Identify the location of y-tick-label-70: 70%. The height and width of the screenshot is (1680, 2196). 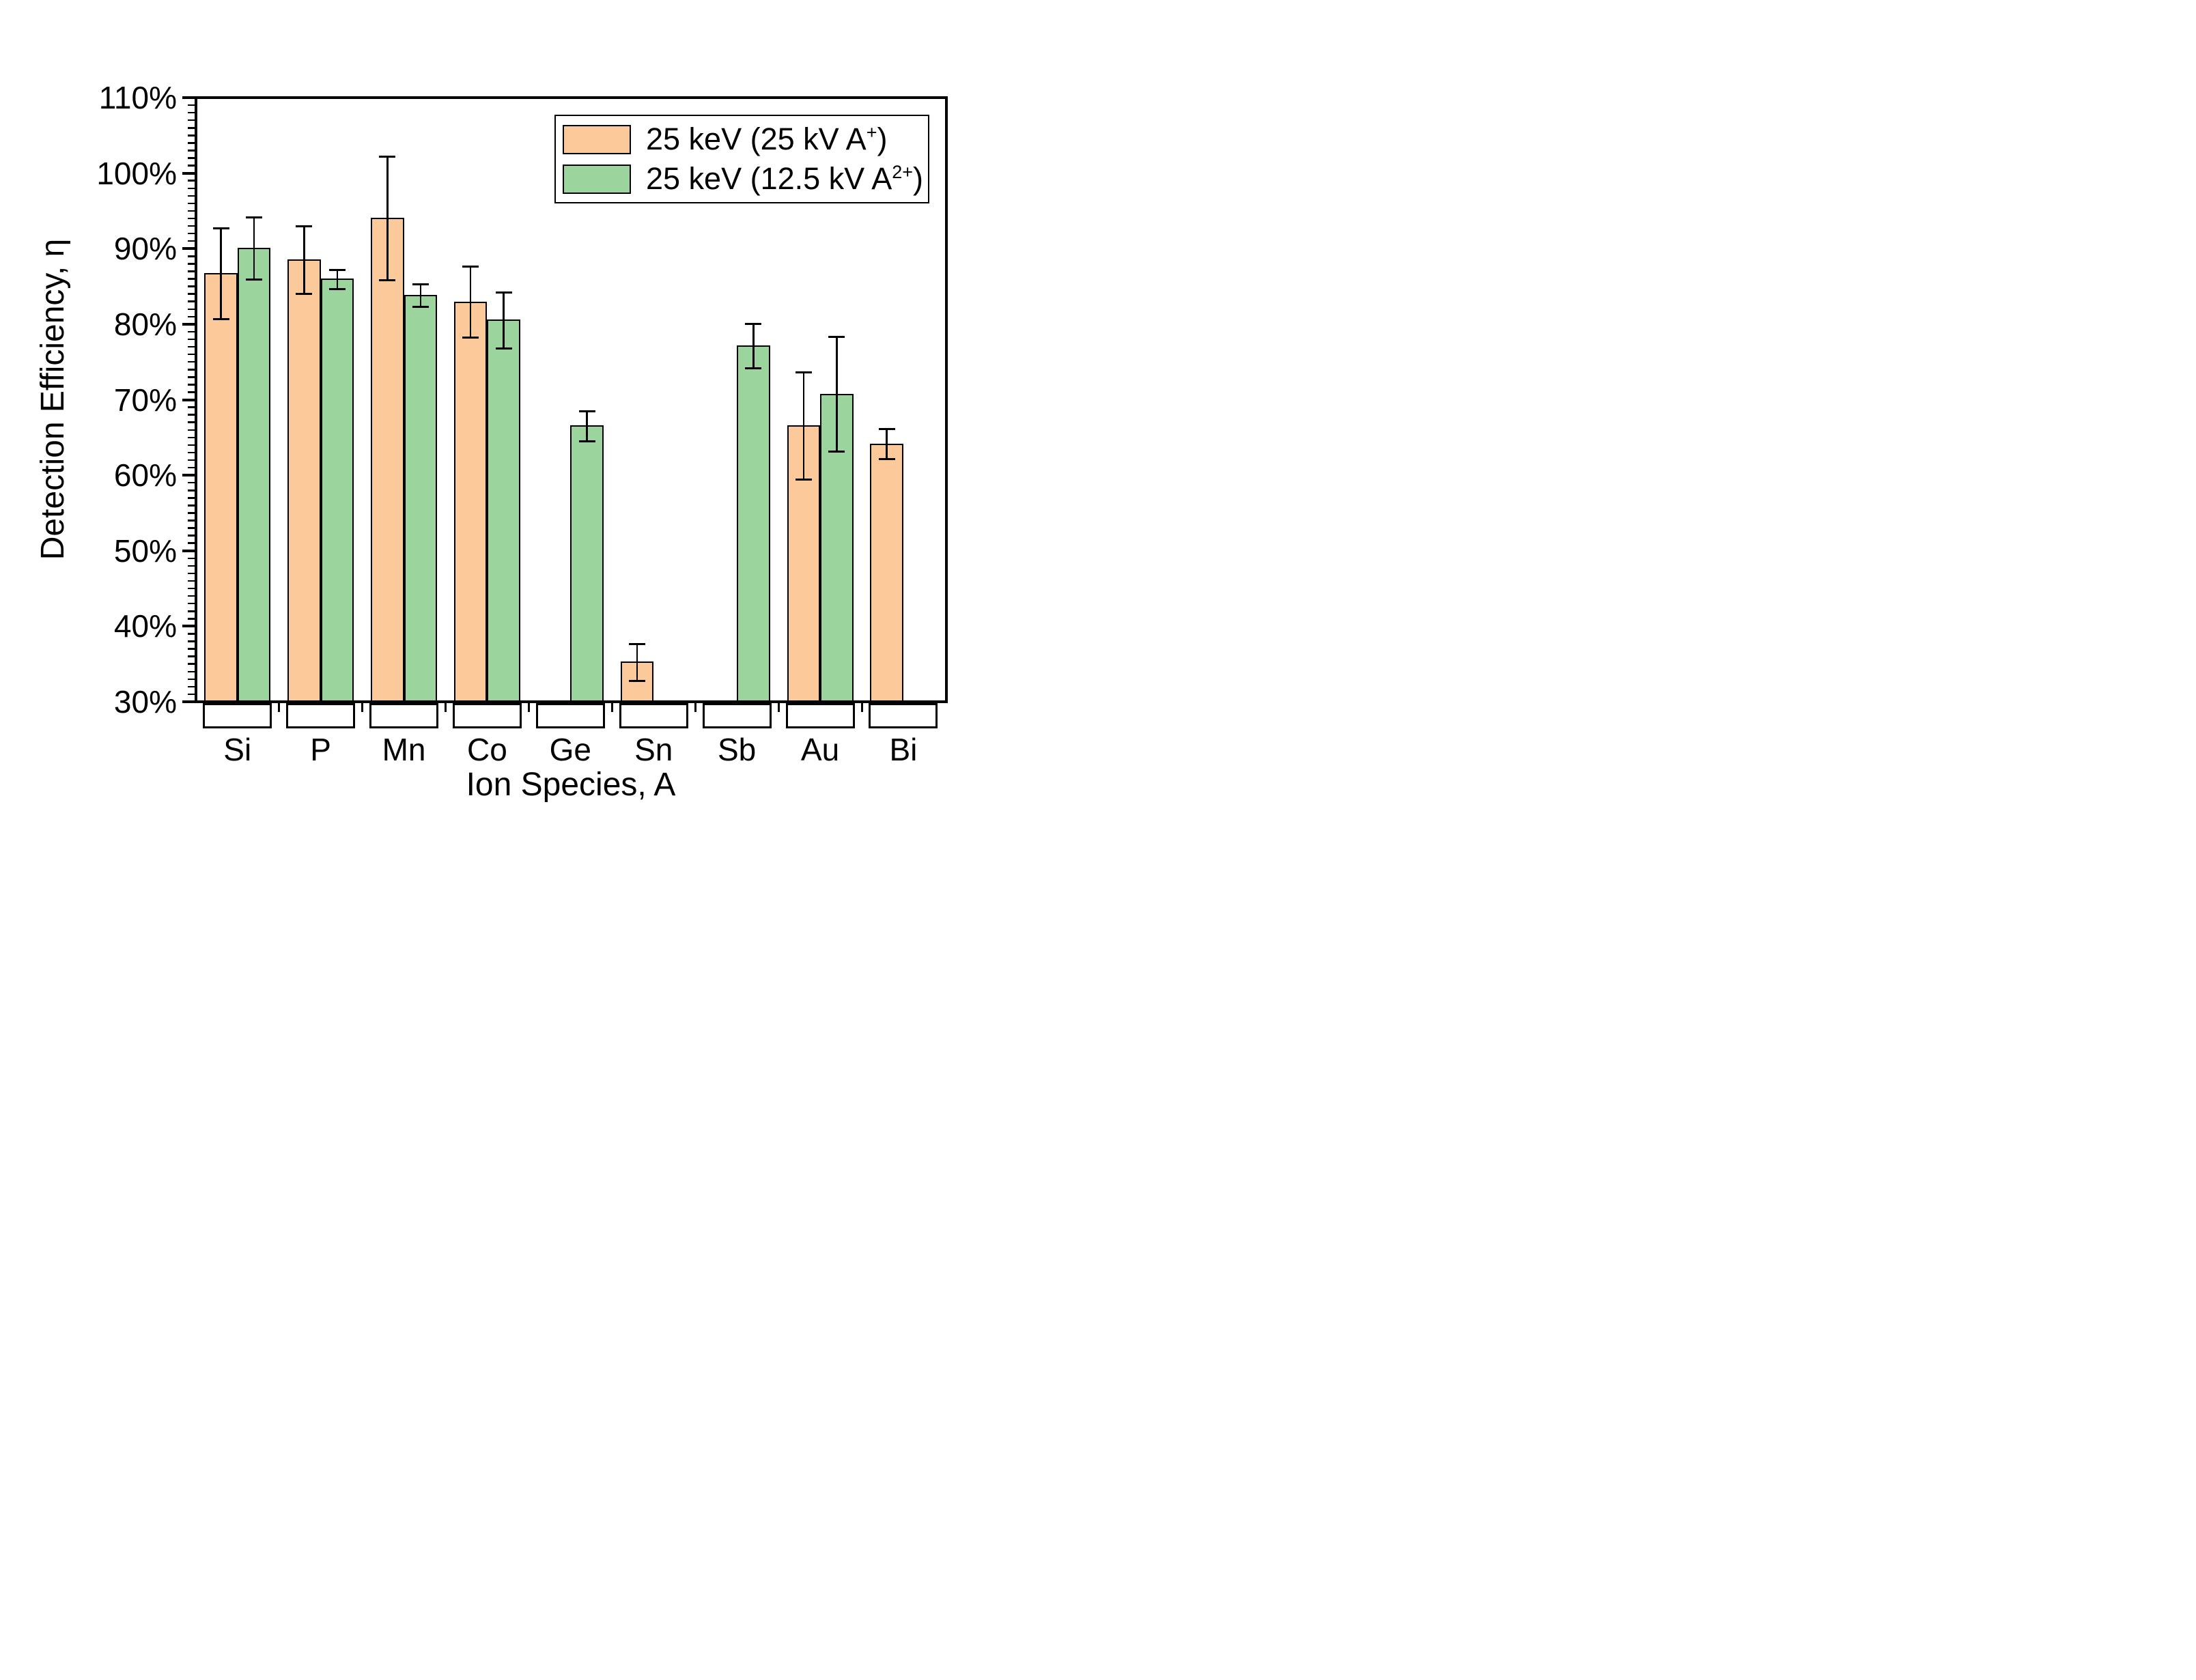
(145, 400).